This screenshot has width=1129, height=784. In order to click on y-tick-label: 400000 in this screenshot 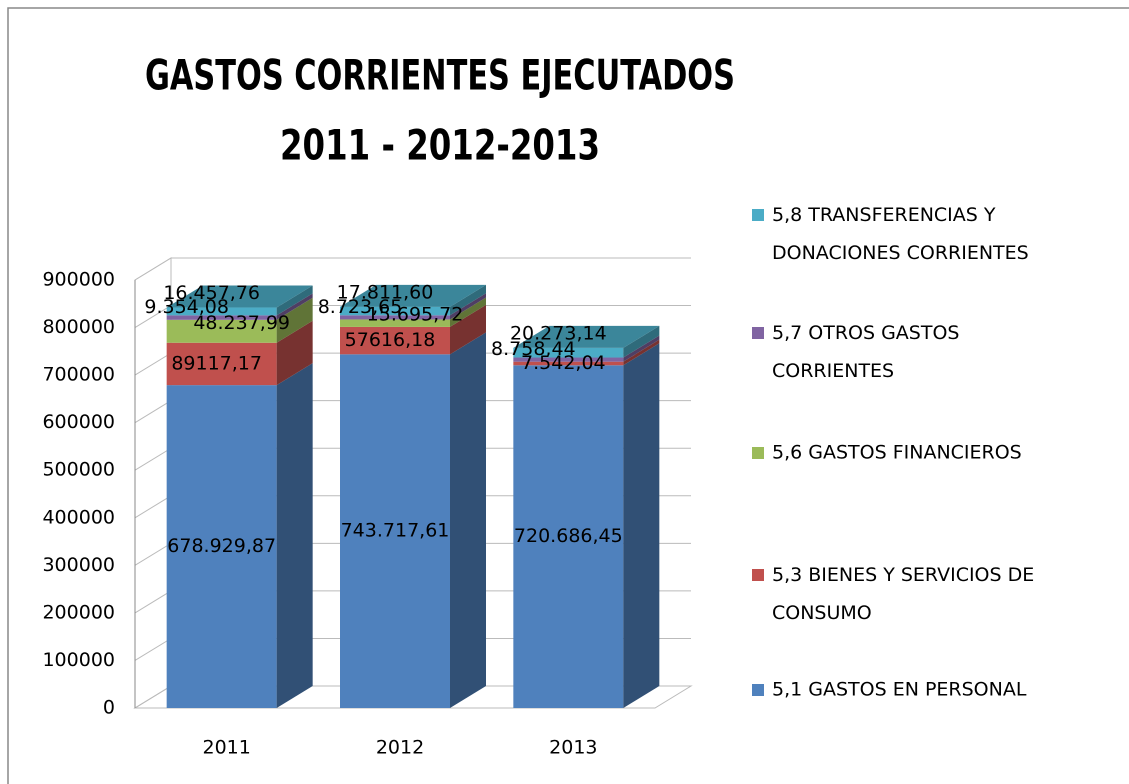, I will do `click(78, 517)`.